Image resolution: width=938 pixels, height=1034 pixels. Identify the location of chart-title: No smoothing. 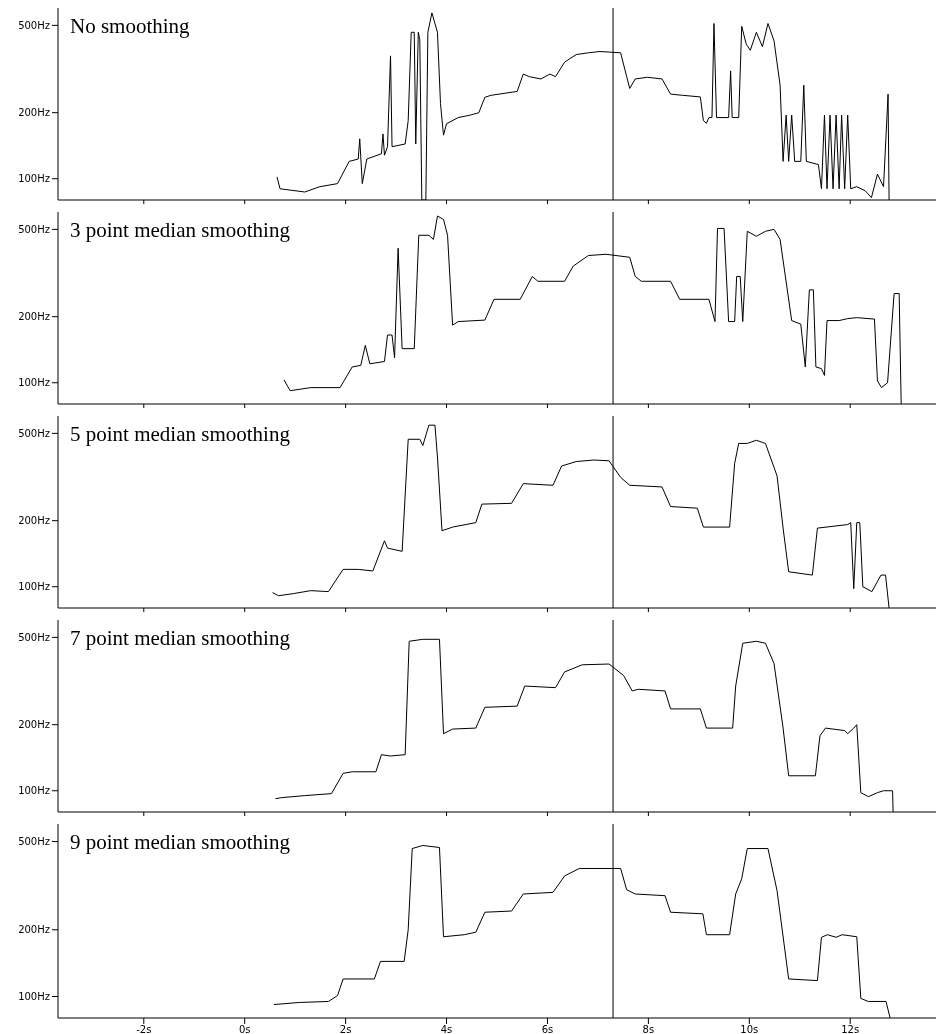
(130, 26).